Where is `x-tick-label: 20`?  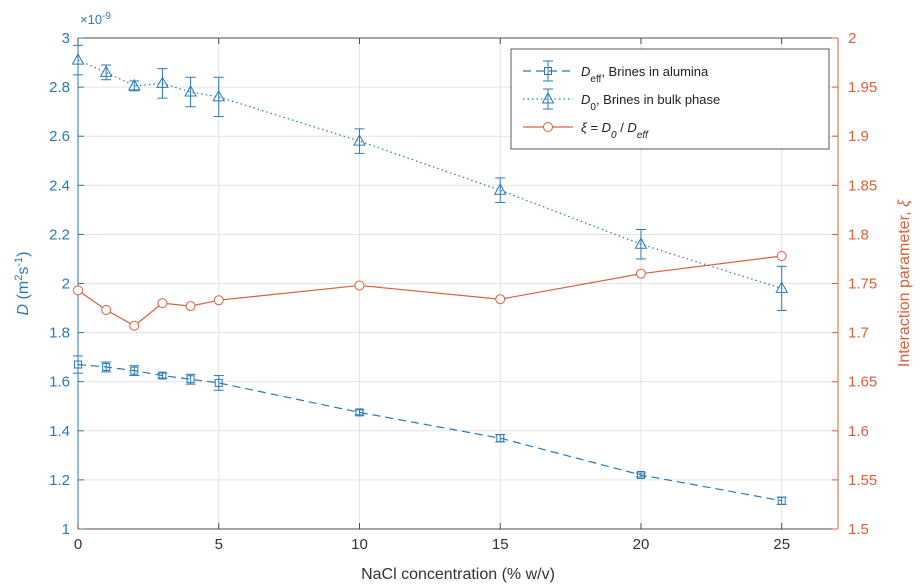
x-tick-label: 20 is located at coordinates (641, 544).